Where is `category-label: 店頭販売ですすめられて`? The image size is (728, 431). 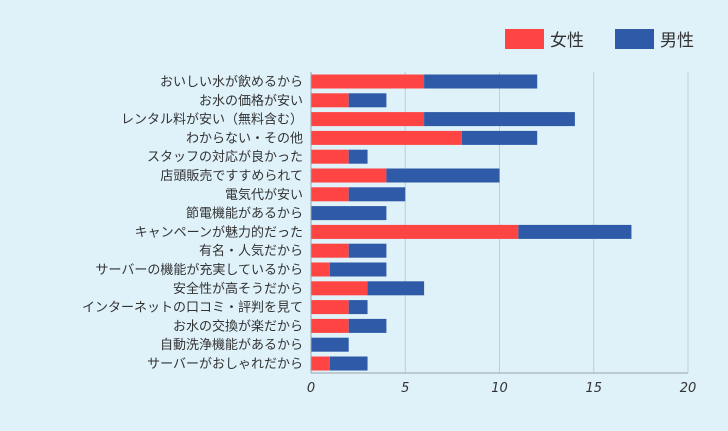 category-label: 店頭販売ですすめられて is located at coordinates (231, 176).